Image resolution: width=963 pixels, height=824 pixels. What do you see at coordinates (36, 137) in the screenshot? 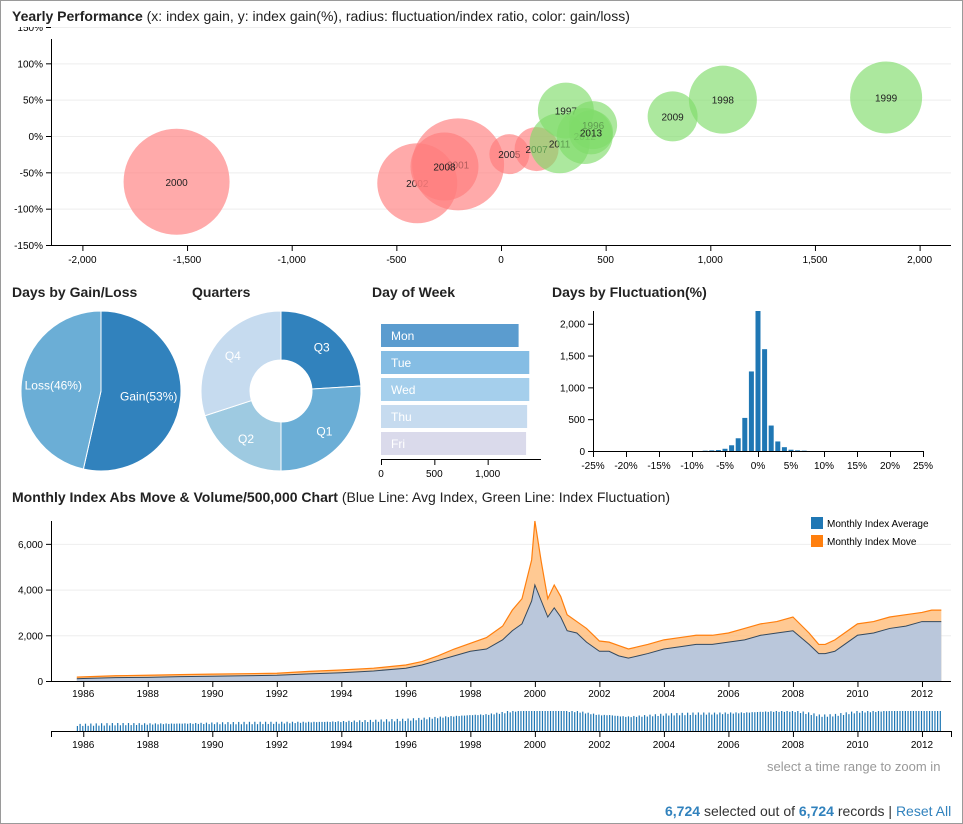
I see `y-tick-label: 0%` at bounding box center [36, 137].